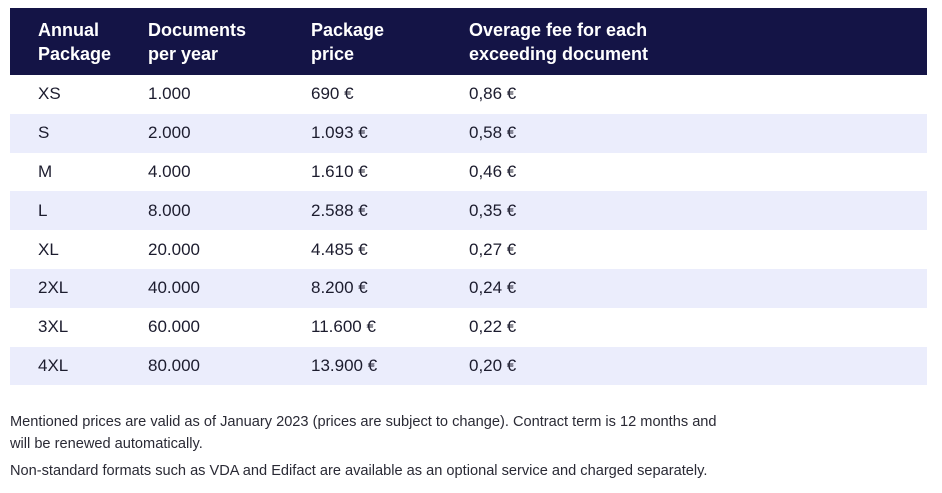 The height and width of the screenshot is (493, 942). What do you see at coordinates (493, 249) in the screenshot?
I see `cell-overage-fee: 0,27 €` at bounding box center [493, 249].